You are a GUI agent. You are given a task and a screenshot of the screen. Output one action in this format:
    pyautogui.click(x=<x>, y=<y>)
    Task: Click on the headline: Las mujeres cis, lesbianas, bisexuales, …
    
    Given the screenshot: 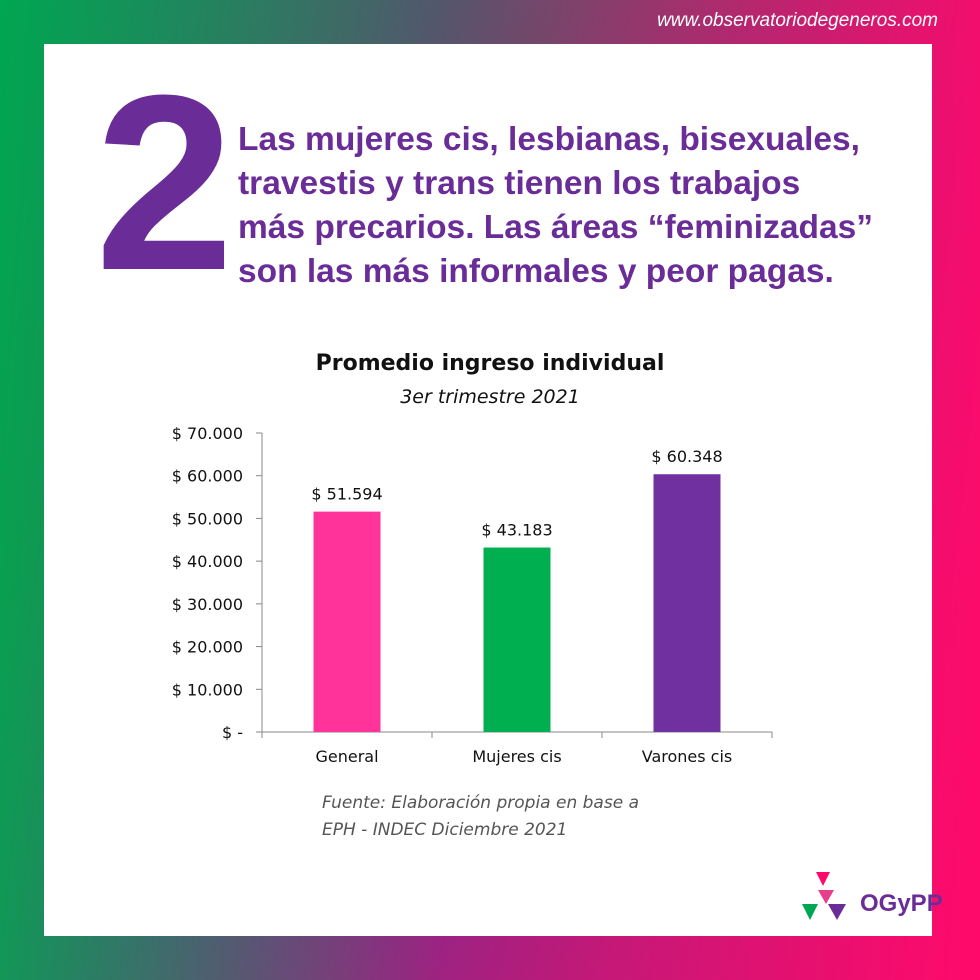 What is the action you would take?
    pyautogui.click(x=578, y=206)
    